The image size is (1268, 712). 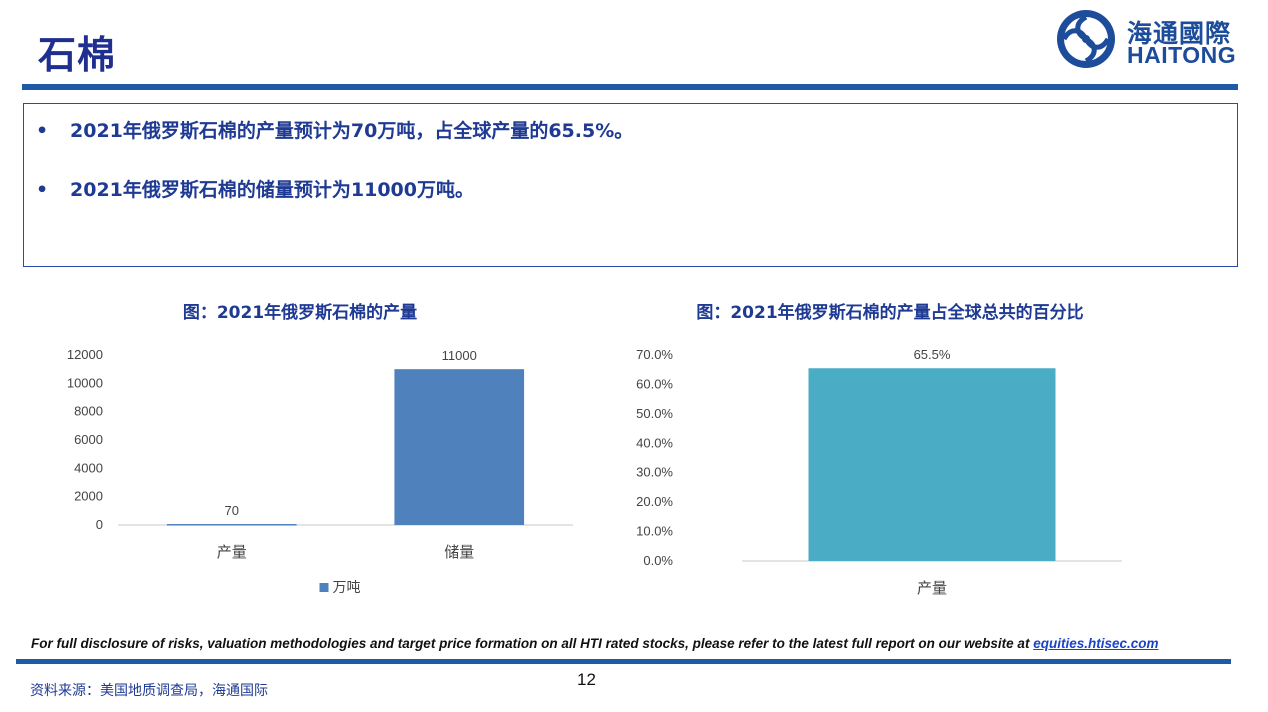 What do you see at coordinates (88, 411) in the screenshot?
I see `y-tick-label: 8000` at bounding box center [88, 411].